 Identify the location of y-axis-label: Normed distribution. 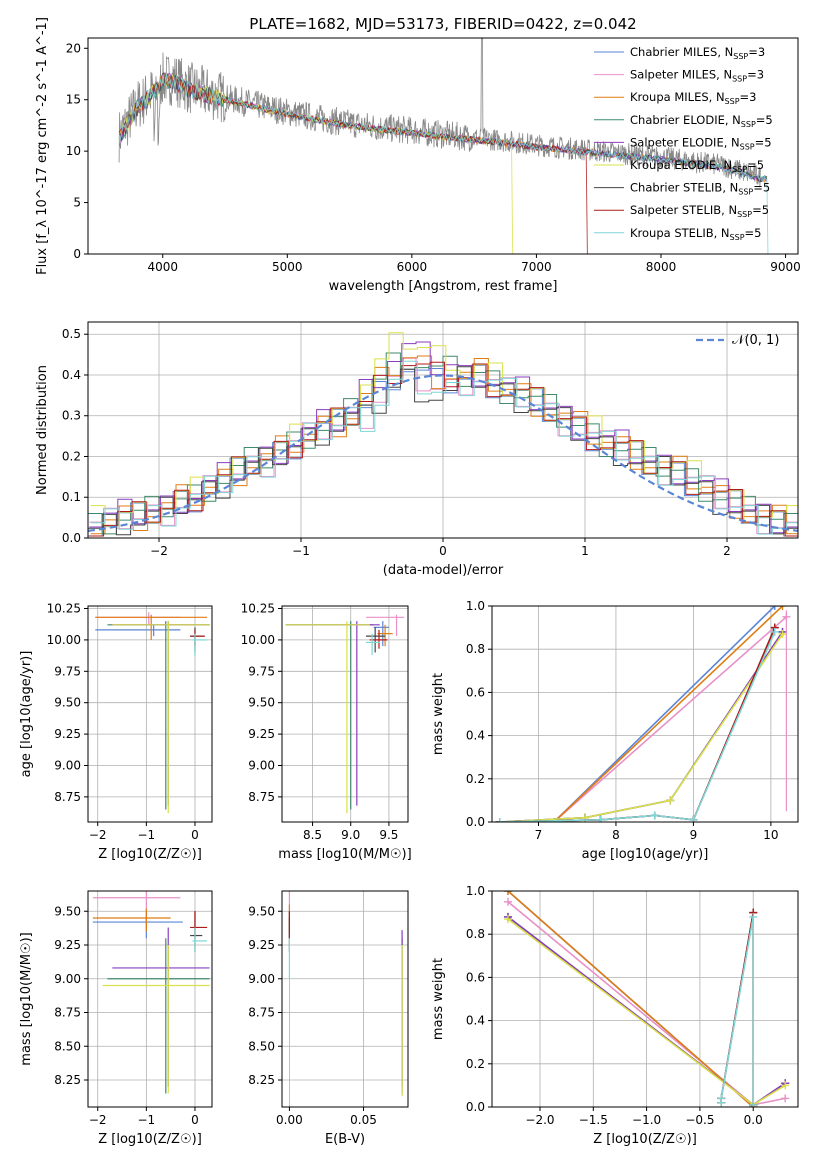
(42, 430).